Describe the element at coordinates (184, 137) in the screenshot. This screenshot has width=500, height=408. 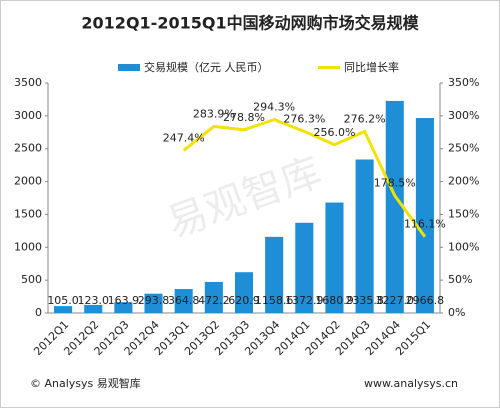
I see `line-label: 247.4%` at that location.